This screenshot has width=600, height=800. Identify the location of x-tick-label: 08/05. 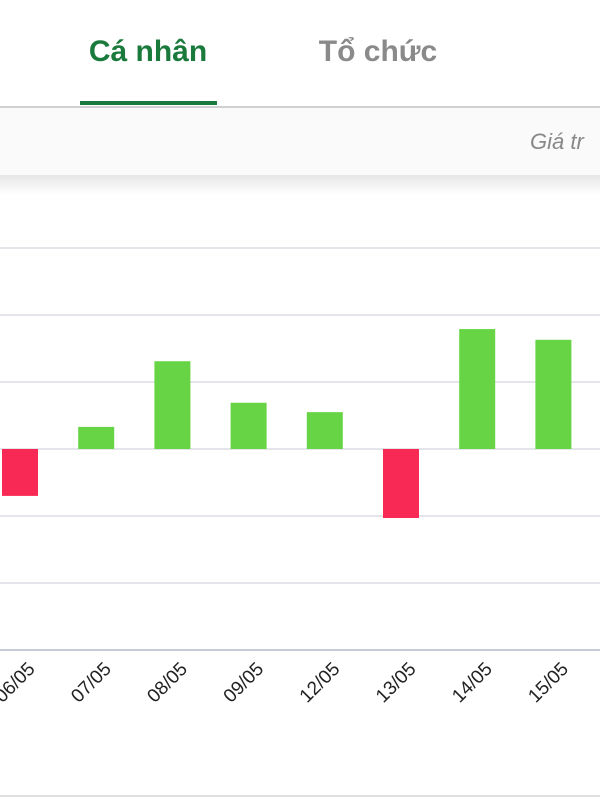
(167, 683).